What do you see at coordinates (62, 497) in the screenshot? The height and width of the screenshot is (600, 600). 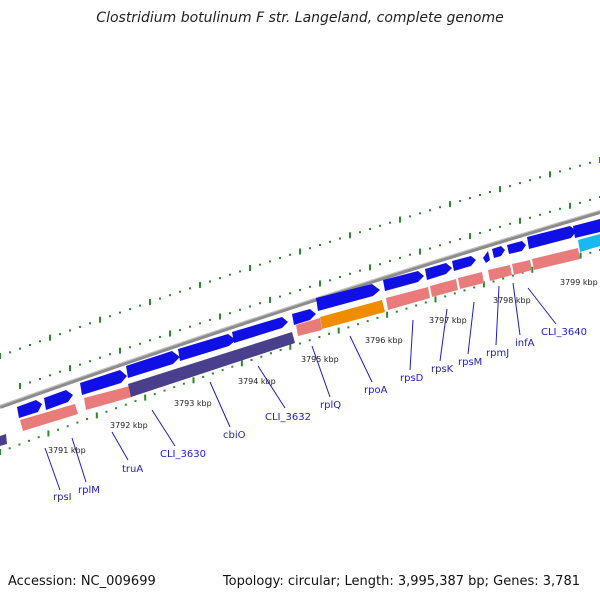 I see `gene-label: rpsI` at bounding box center [62, 497].